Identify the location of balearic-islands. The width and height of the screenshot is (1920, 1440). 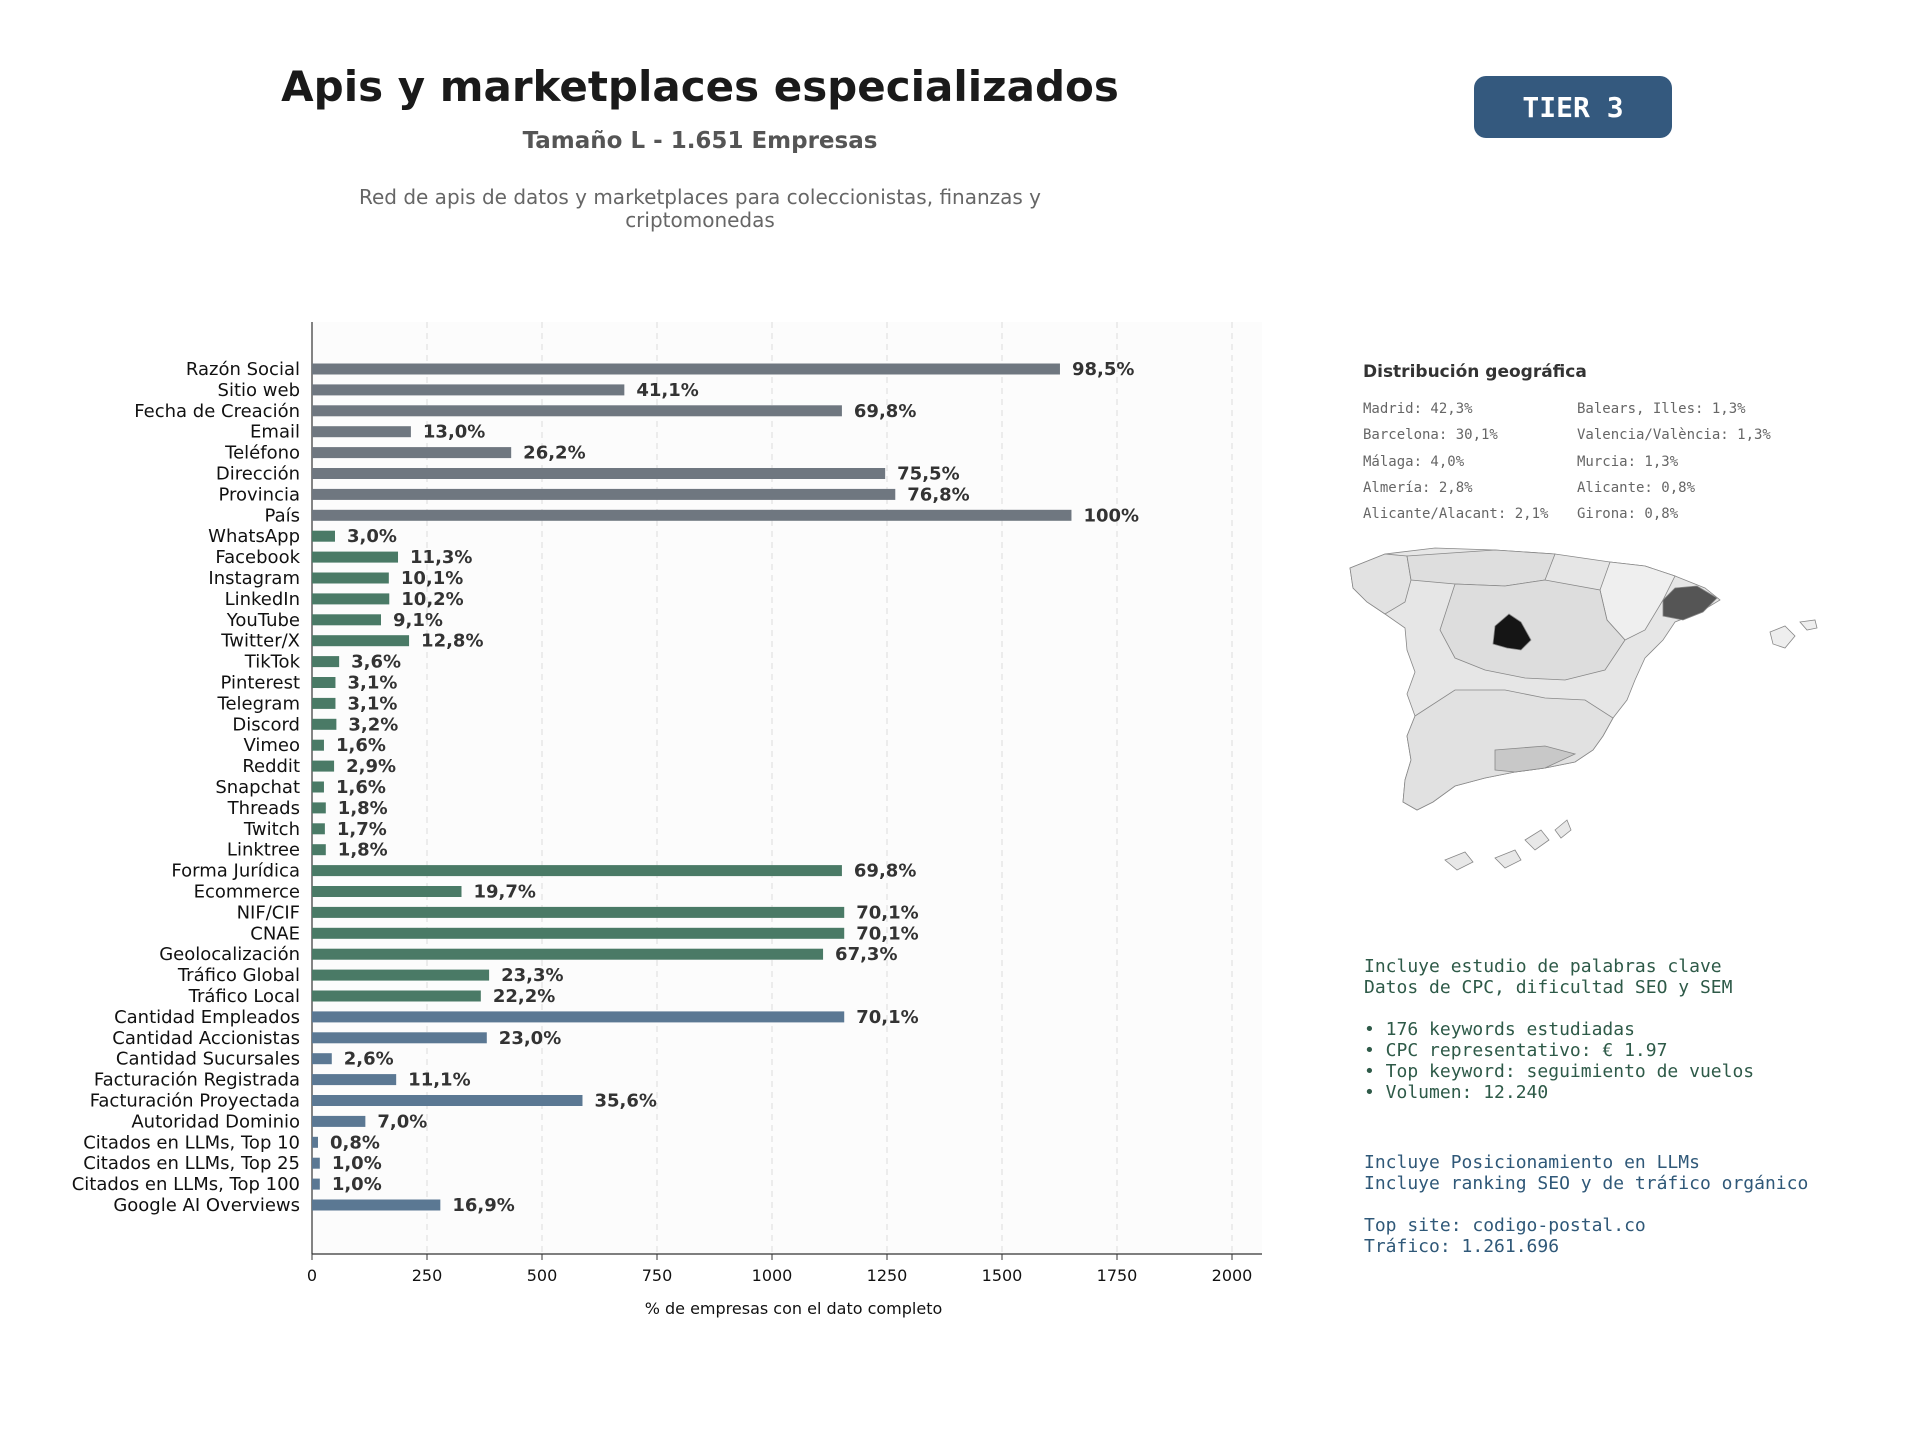
(1793, 634).